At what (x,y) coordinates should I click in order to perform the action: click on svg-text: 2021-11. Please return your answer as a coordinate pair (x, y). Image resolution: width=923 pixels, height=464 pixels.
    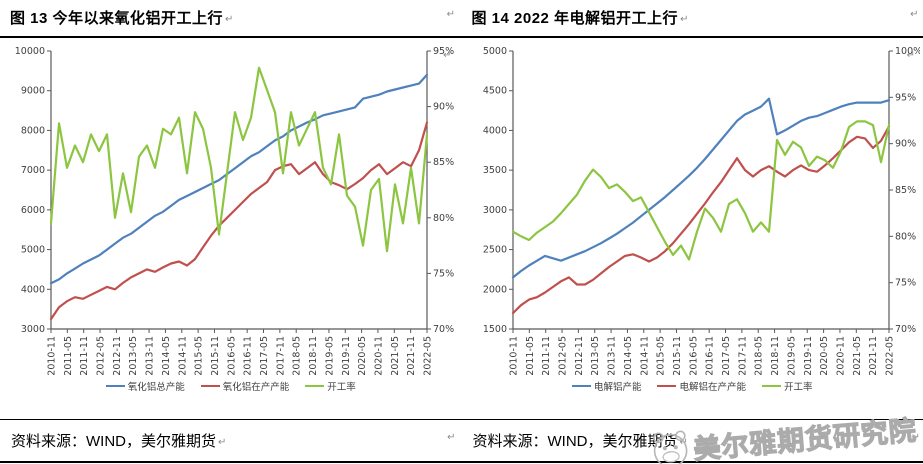
    Looking at the image, I should click on (411, 356).